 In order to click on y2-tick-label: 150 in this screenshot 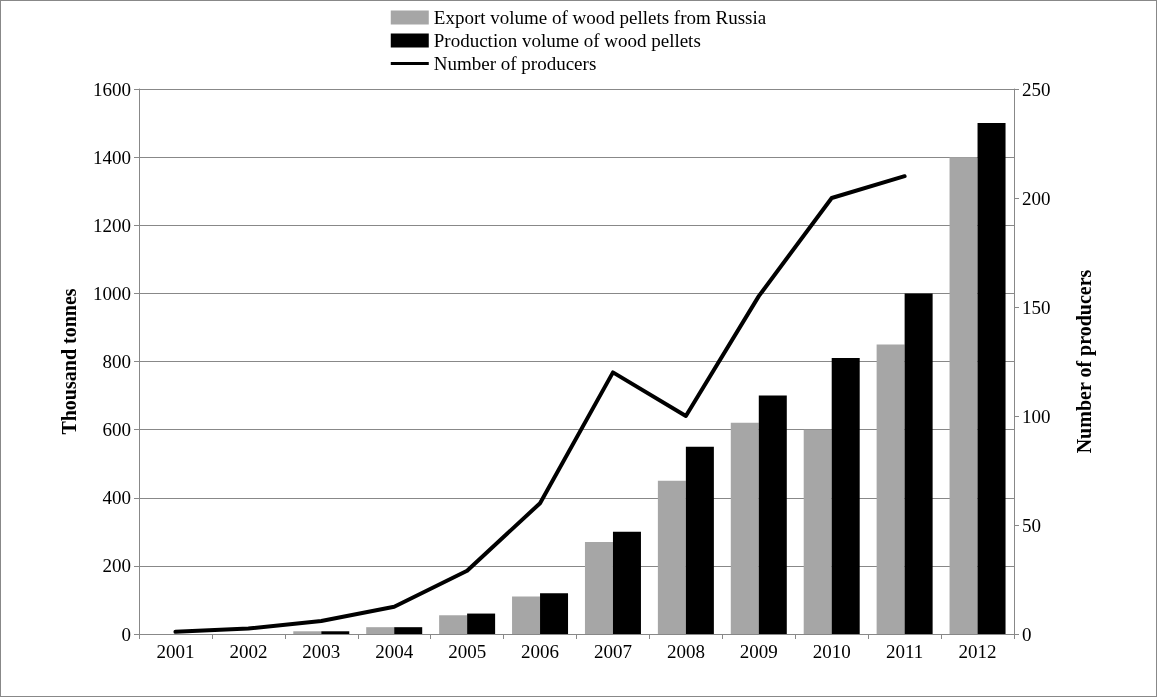, I will do `click(1036, 307)`.